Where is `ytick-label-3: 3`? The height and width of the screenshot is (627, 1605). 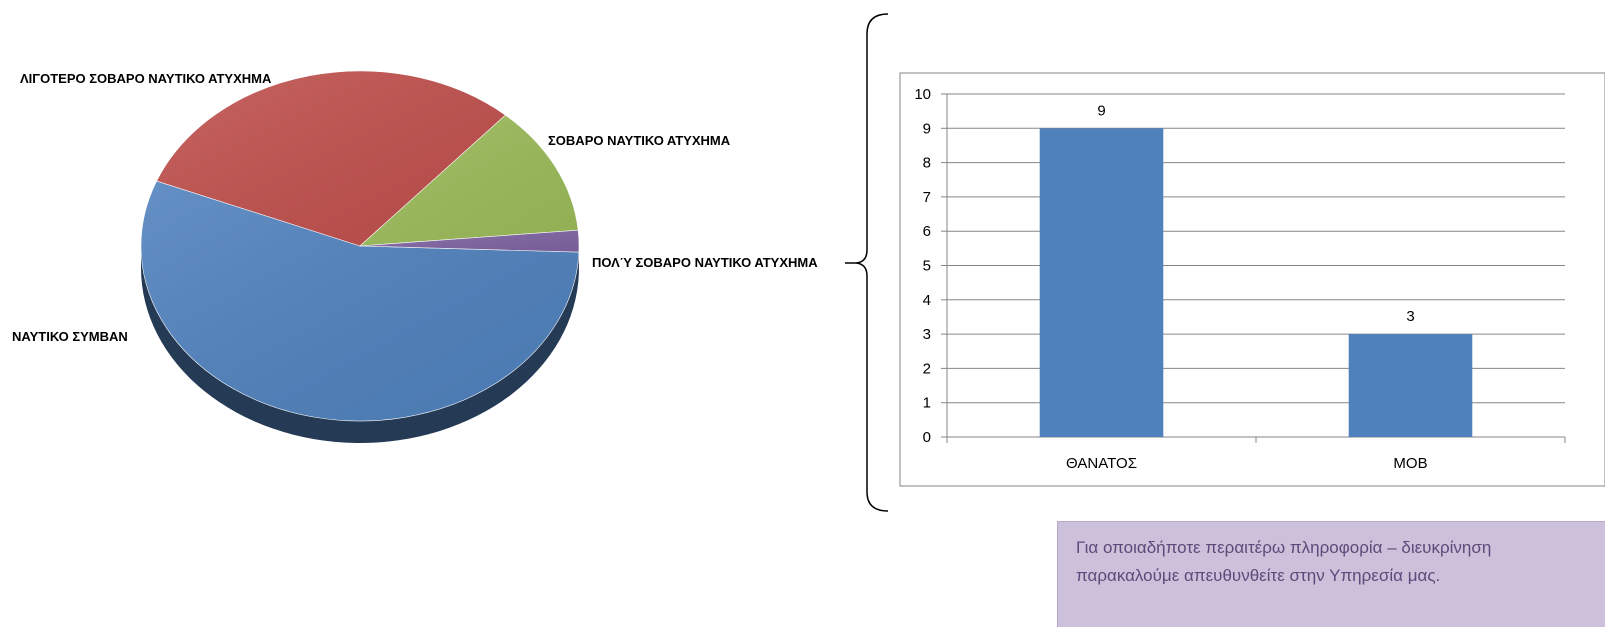 ytick-label-3: 3 is located at coordinates (927, 334).